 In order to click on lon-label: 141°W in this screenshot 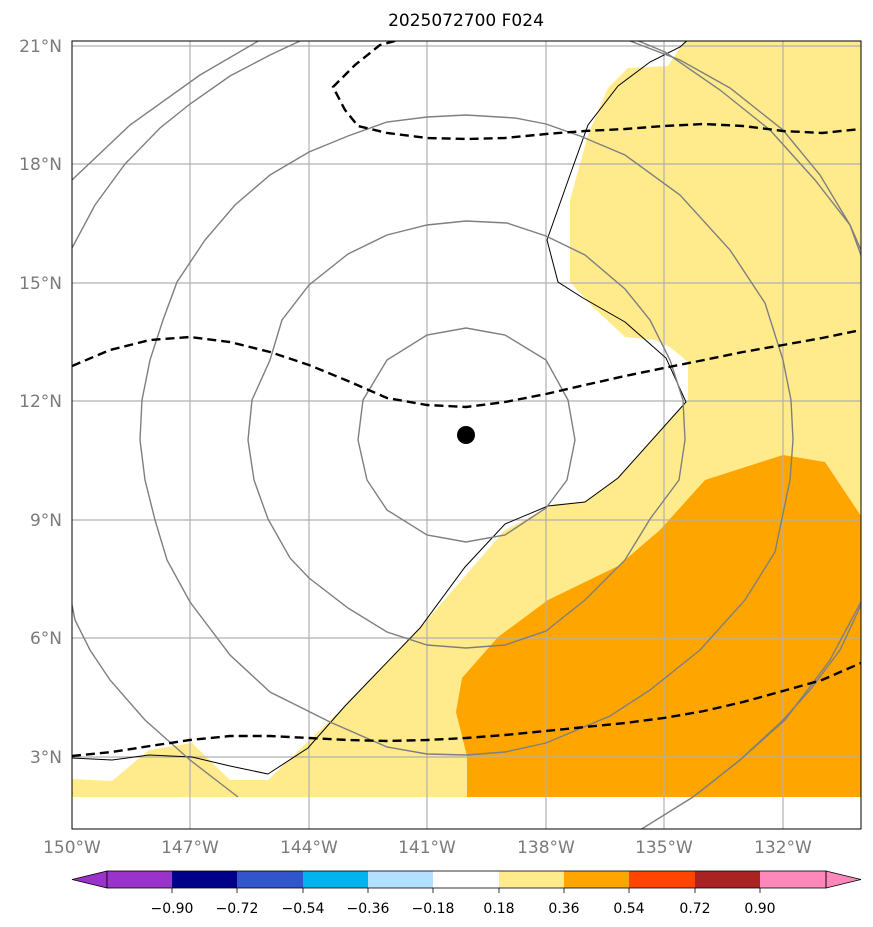, I will do `click(427, 848)`.